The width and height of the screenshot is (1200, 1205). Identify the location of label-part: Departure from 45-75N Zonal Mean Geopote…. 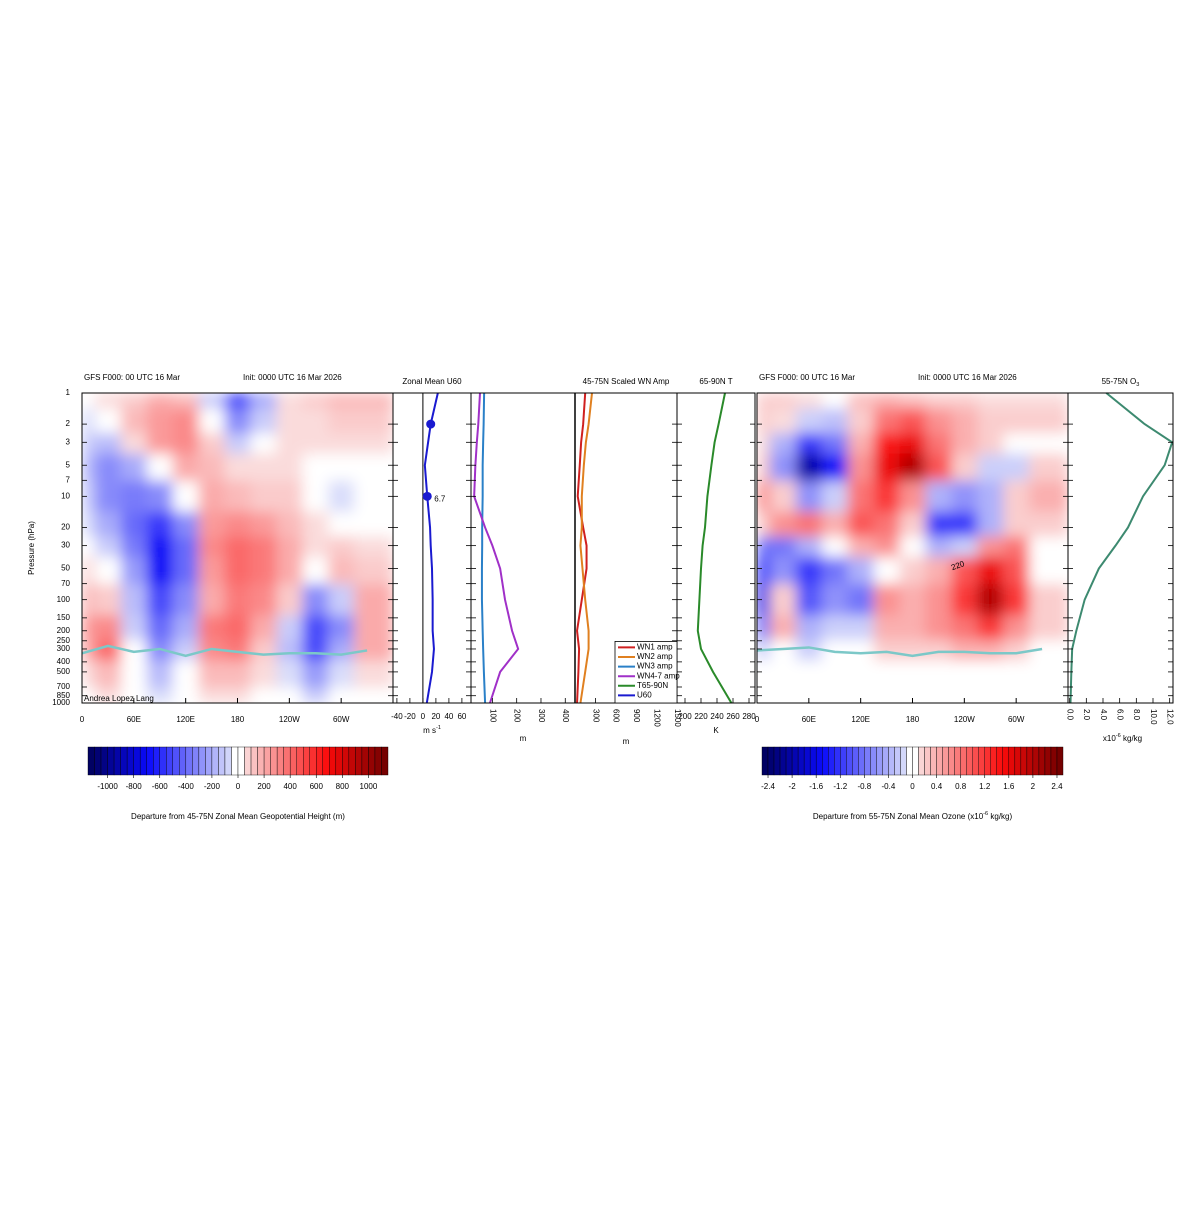
(238, 816).